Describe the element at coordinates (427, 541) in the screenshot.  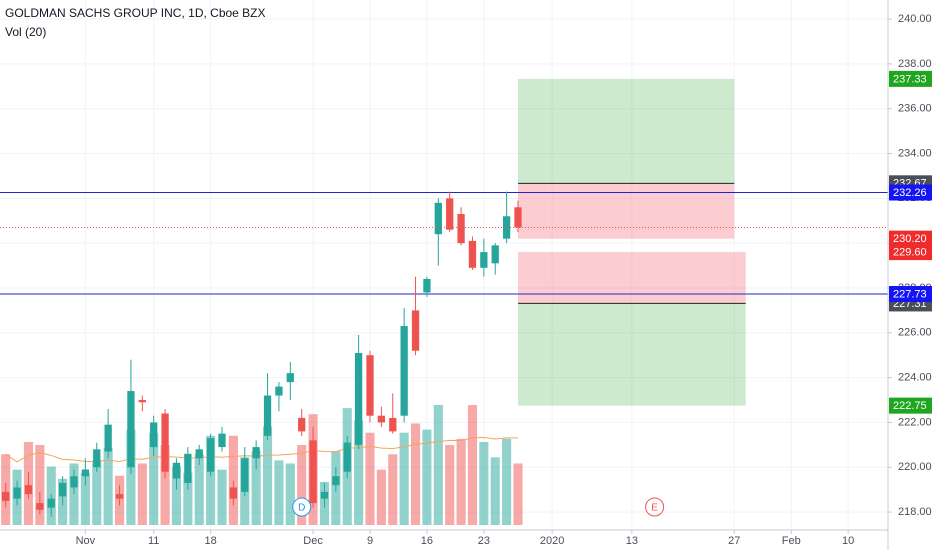
I see `x-tick-label: 16` at that location.